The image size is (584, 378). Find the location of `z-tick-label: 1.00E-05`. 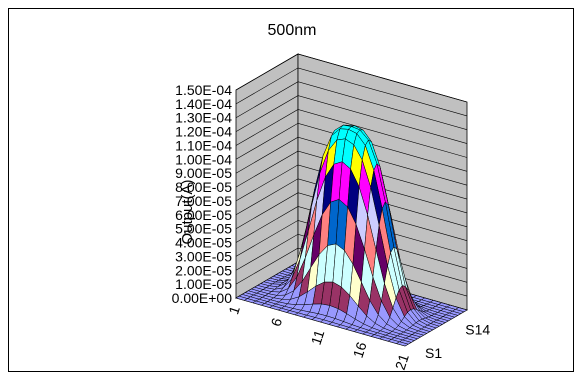

z-tick-label: 1.00E-05 is located at coordinates (203, 284).